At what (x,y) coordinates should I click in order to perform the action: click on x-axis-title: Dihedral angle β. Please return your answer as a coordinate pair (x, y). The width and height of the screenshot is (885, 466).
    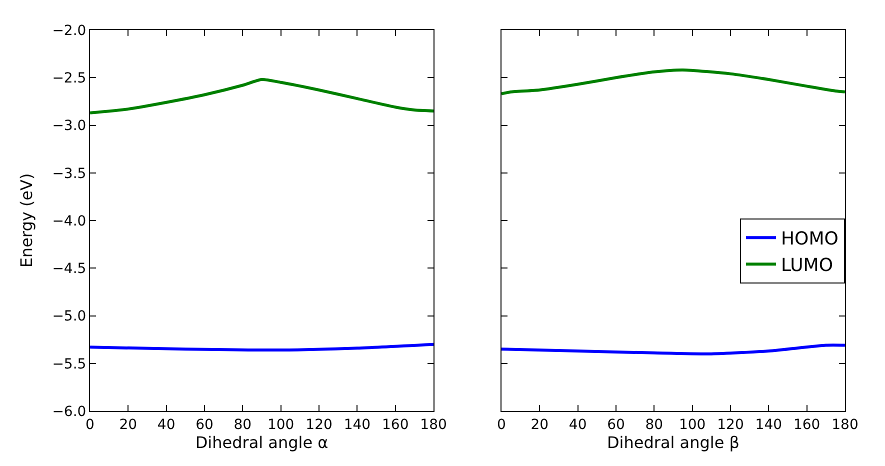
    Looking at the image, I should click on (673, 442).